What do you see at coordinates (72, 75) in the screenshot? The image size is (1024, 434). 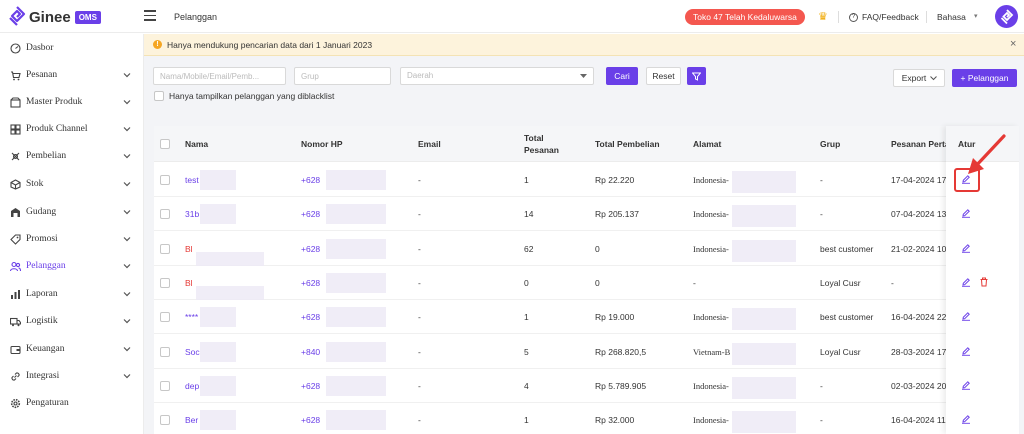 I see `sidebar-item-pesanan: Pesanan` at bounding box center [72, 75].